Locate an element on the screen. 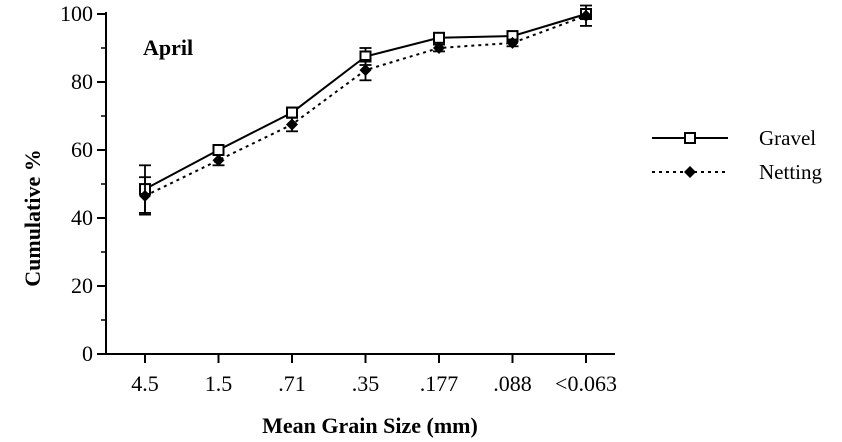 This screenshot has height=442, width=842. legend-marker-netting is located at coordinates (690, 172).